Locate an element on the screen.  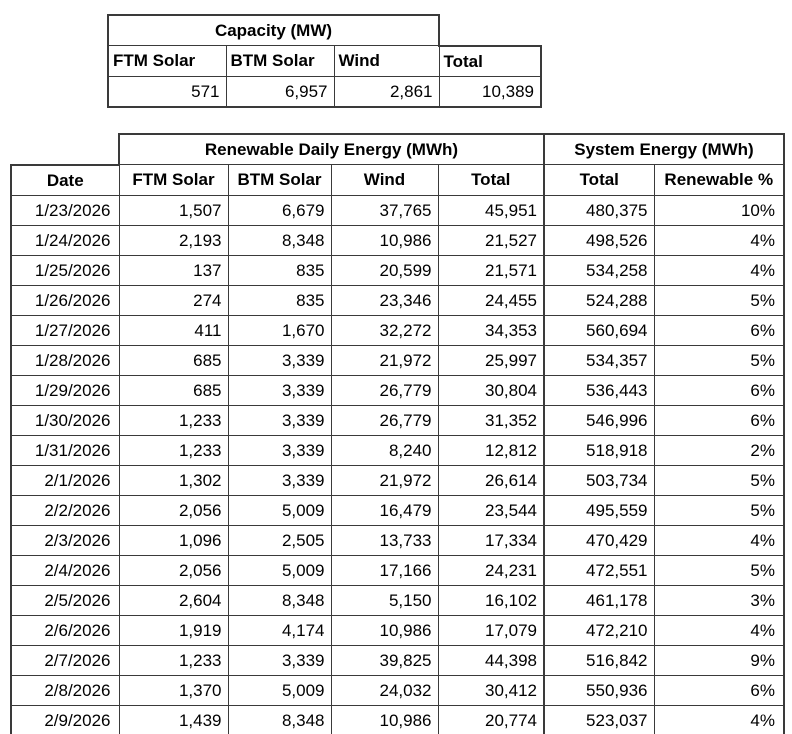
table-row: 2/6/2026 1,919 4,174 10,986 17,079 472,210 4% is located at coordinates (397, 630).